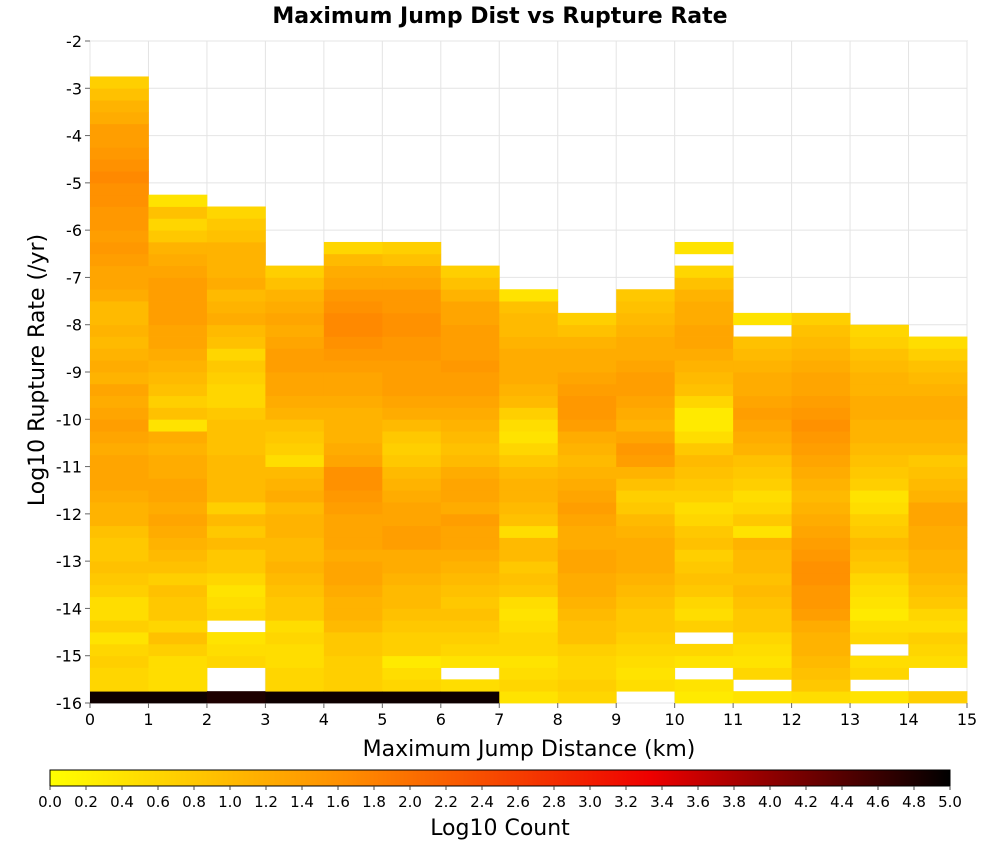 This screenshot has height=854, width=1000. I want to click on colorbar-tick-label: 3.8, so click(734, 802).